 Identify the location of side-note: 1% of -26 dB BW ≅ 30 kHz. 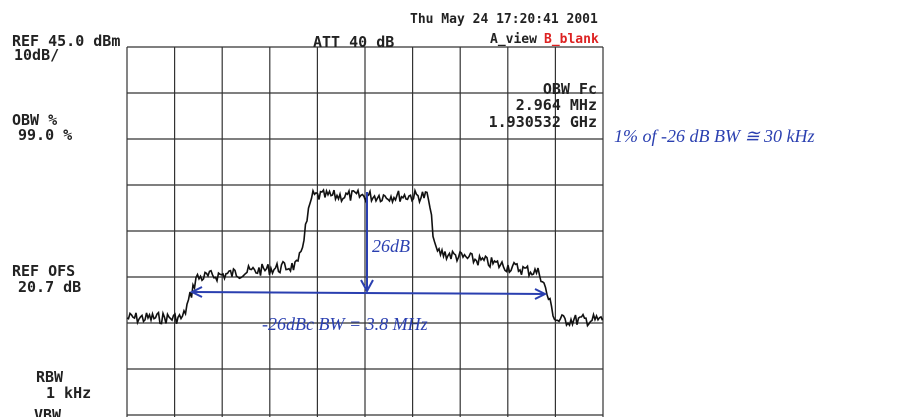
(714, 136).